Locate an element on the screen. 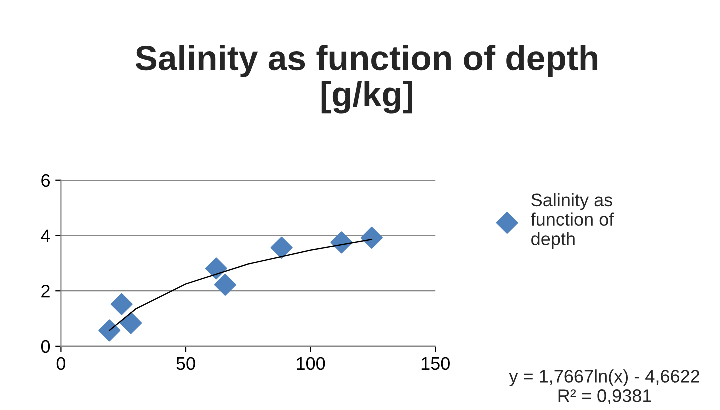  legend-label: Salinity as function of depth is located at coordinates (572, 221).